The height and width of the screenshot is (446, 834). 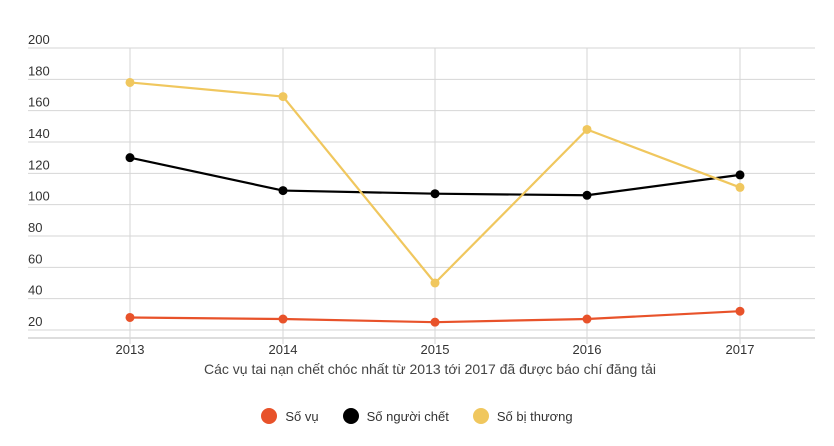 What do you see at coordinates (35, 227) in the screenshot?
I see `y-tick-label: 80` at bounding box center [35, 227].